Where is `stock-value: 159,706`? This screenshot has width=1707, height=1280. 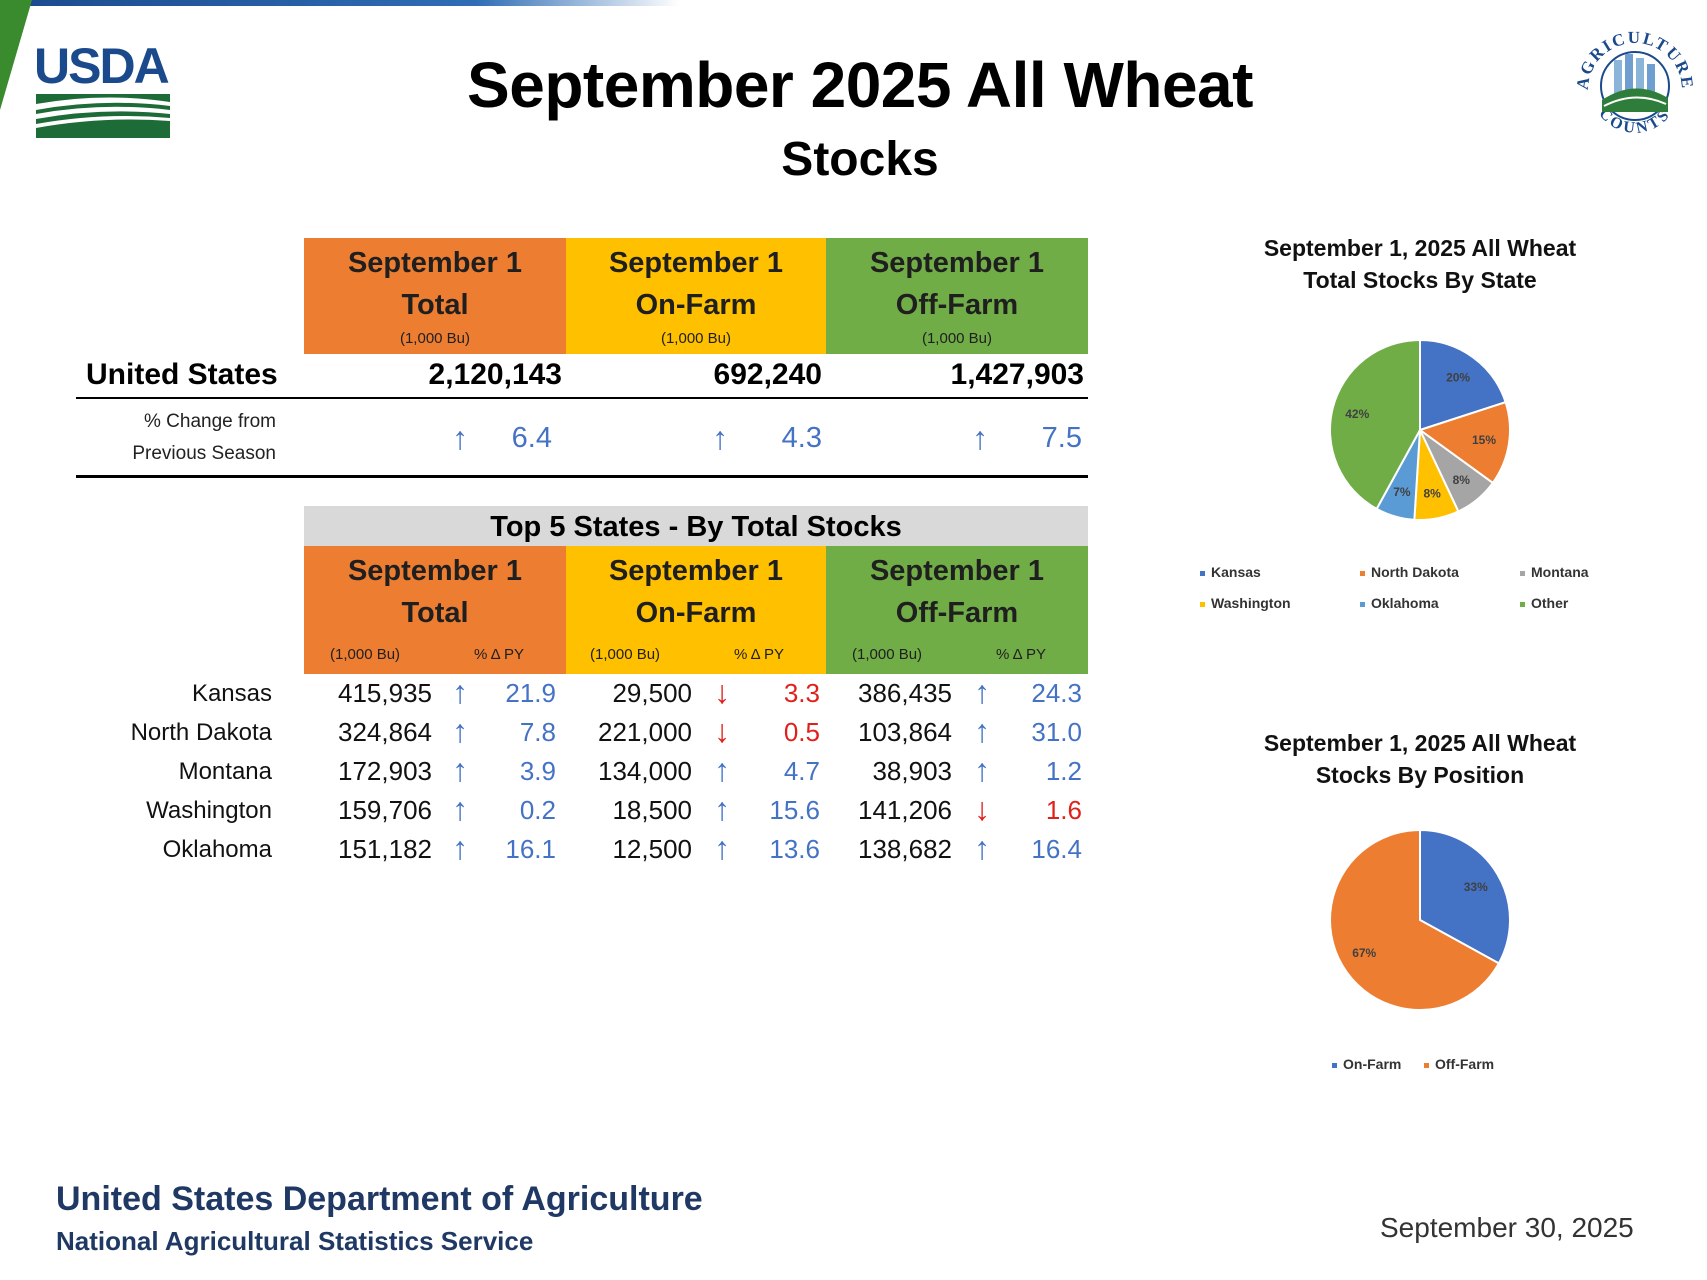 stock-value: 159,706 is located at coordinates (385, 810).